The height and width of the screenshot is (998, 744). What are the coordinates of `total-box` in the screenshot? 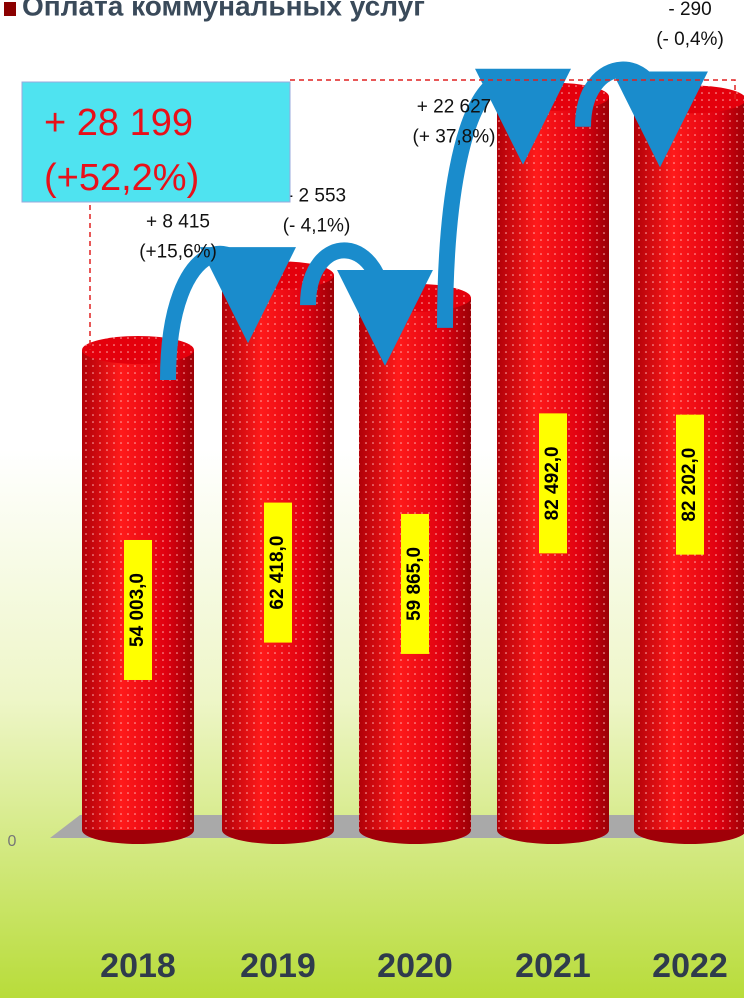 It's located at (156, 142).